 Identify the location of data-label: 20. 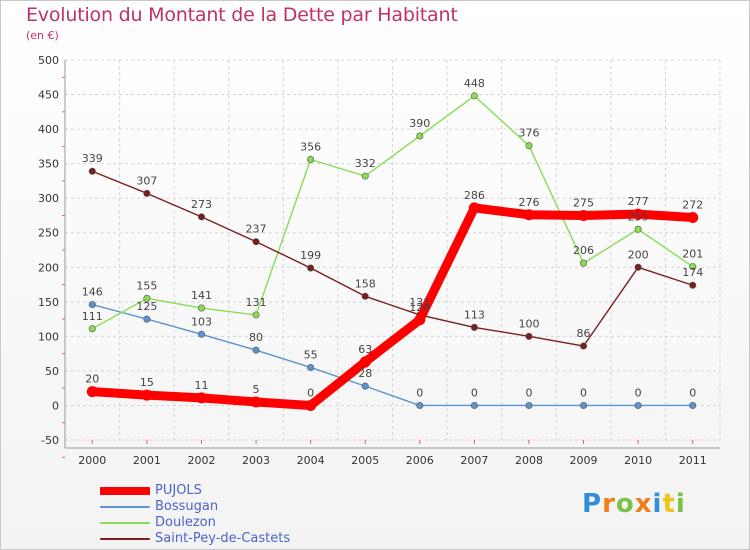
(92, 379).